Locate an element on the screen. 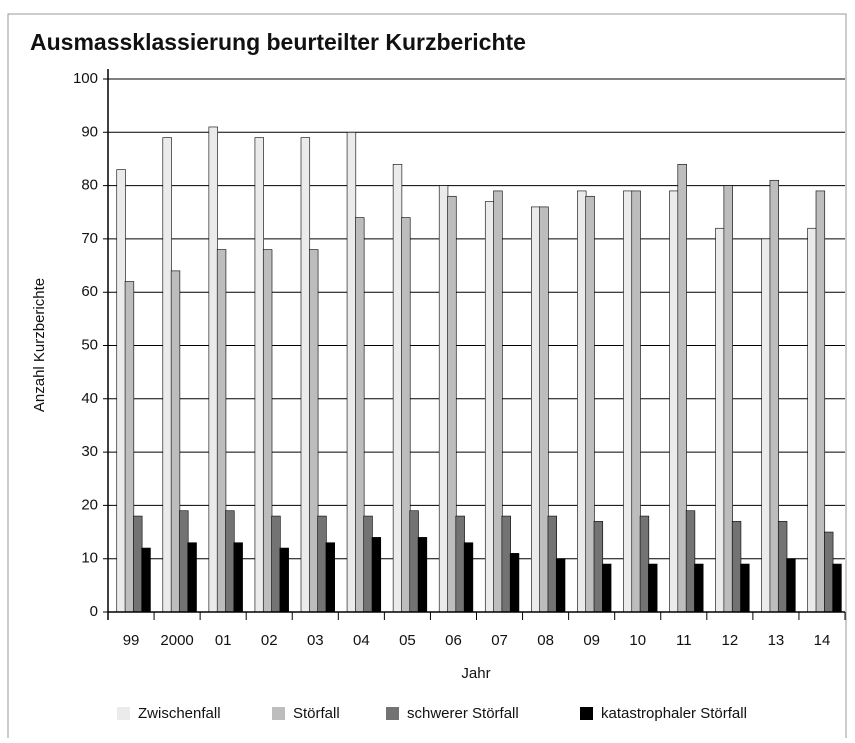  x-tick-label: 14 is located at coordinates (822, 640).